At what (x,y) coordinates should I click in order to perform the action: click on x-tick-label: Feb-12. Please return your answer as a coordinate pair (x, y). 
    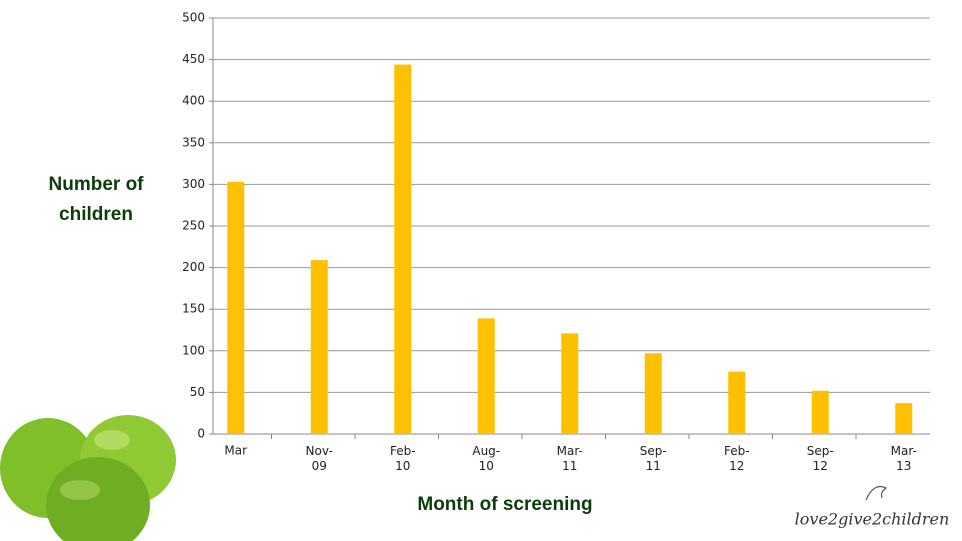
    Looking at the image, I should click on (737, 458).